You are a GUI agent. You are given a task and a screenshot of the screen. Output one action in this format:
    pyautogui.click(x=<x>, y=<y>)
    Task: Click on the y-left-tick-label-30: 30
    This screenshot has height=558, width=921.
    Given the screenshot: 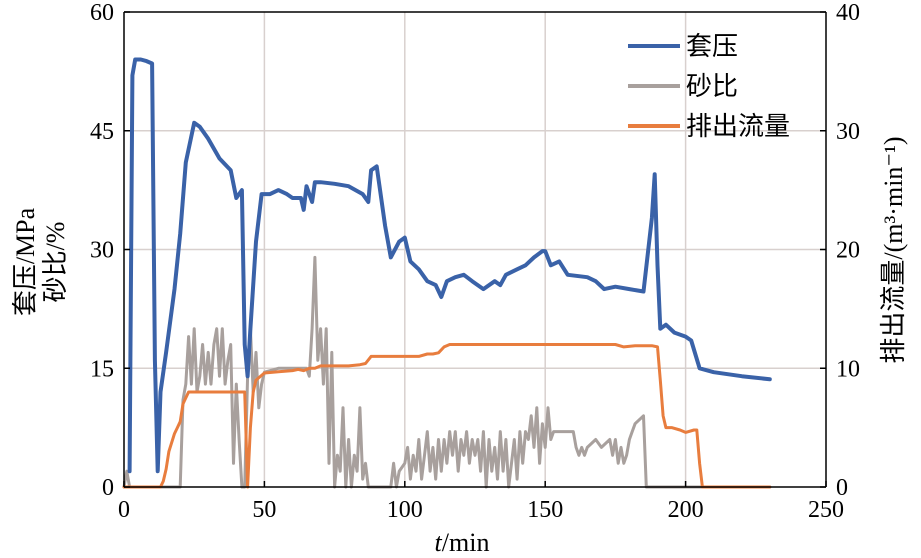 What is the action you would take?
    pyautogui.click(x=102, y=251)
    